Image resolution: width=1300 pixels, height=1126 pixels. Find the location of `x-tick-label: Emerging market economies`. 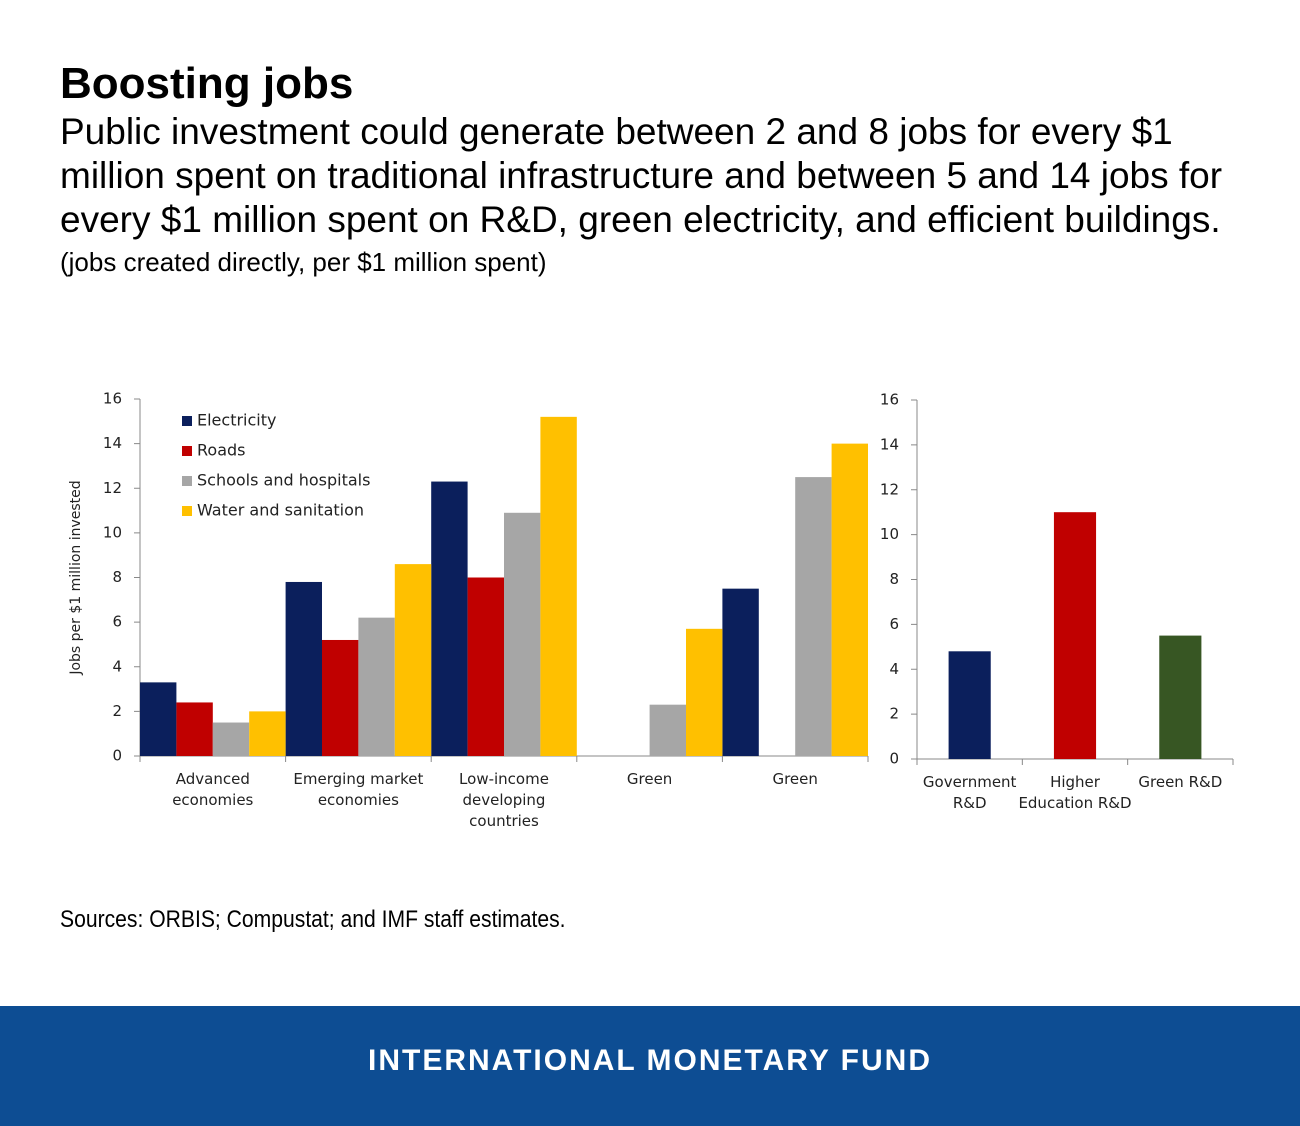

x-tick-label: Emerging market economies is located at coordinates (358, 789).